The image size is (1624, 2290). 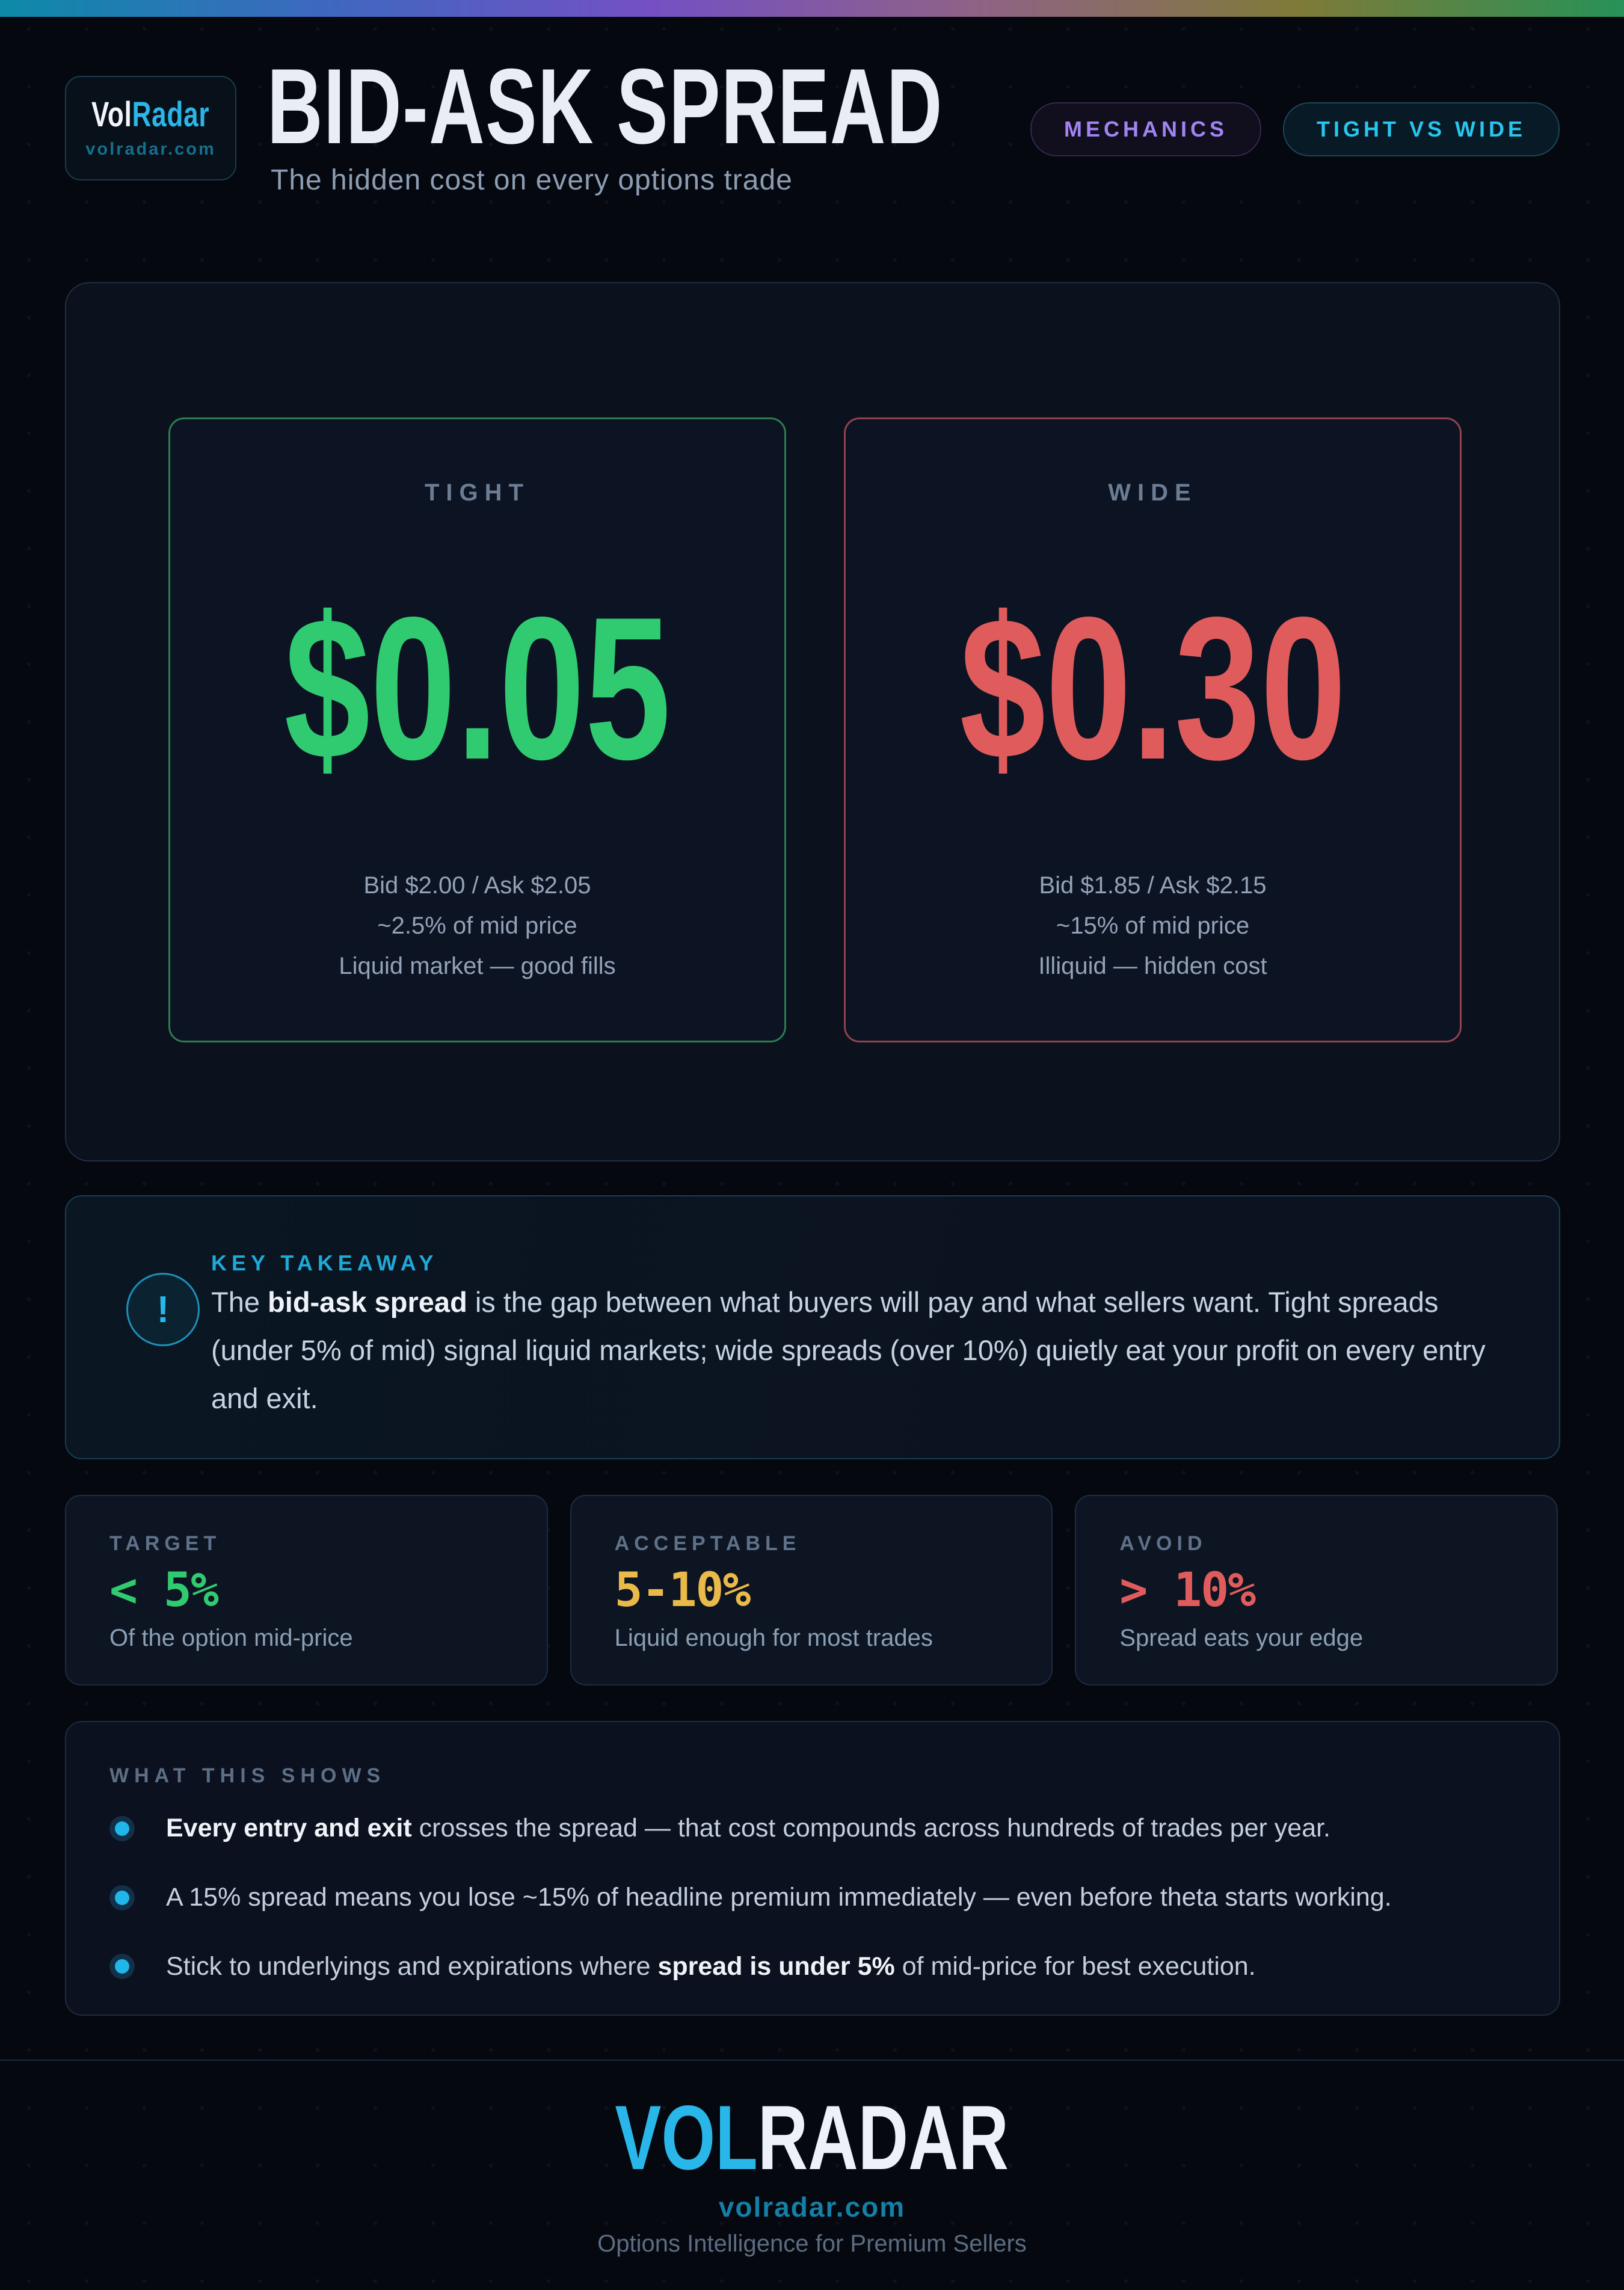 I want to click on shows-label: WHAT THIS SHOWS, so click(x=247, y=1775).